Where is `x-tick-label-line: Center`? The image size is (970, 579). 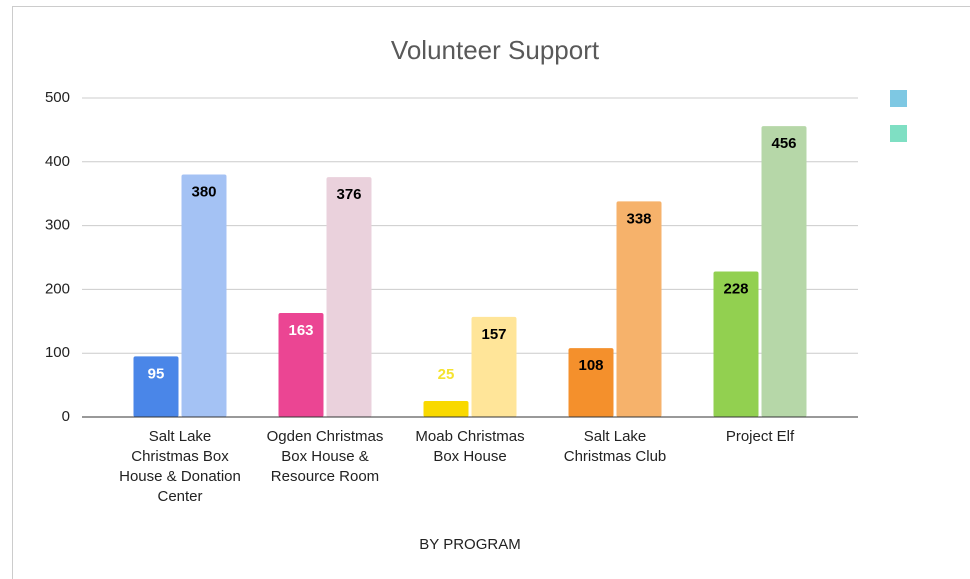 x-tick-label-line: Center is located at coordinates (179, 496).